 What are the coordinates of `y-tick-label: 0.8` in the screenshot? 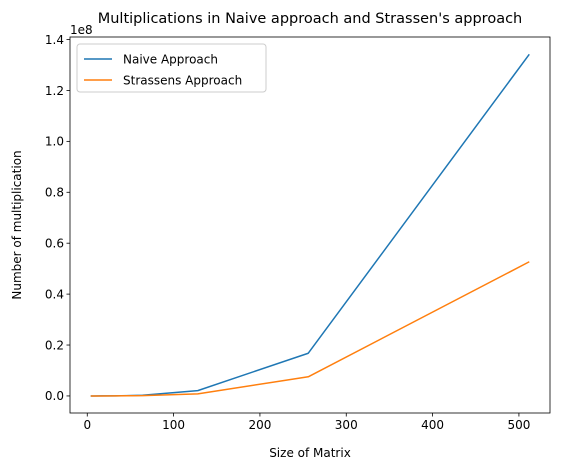 It's located at (54, 193).